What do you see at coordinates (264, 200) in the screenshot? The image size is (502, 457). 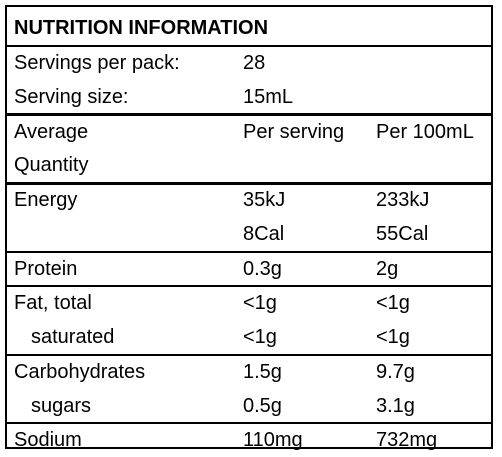 I see `per-serving-value: 35kJ` at bounding box center [264, 200].